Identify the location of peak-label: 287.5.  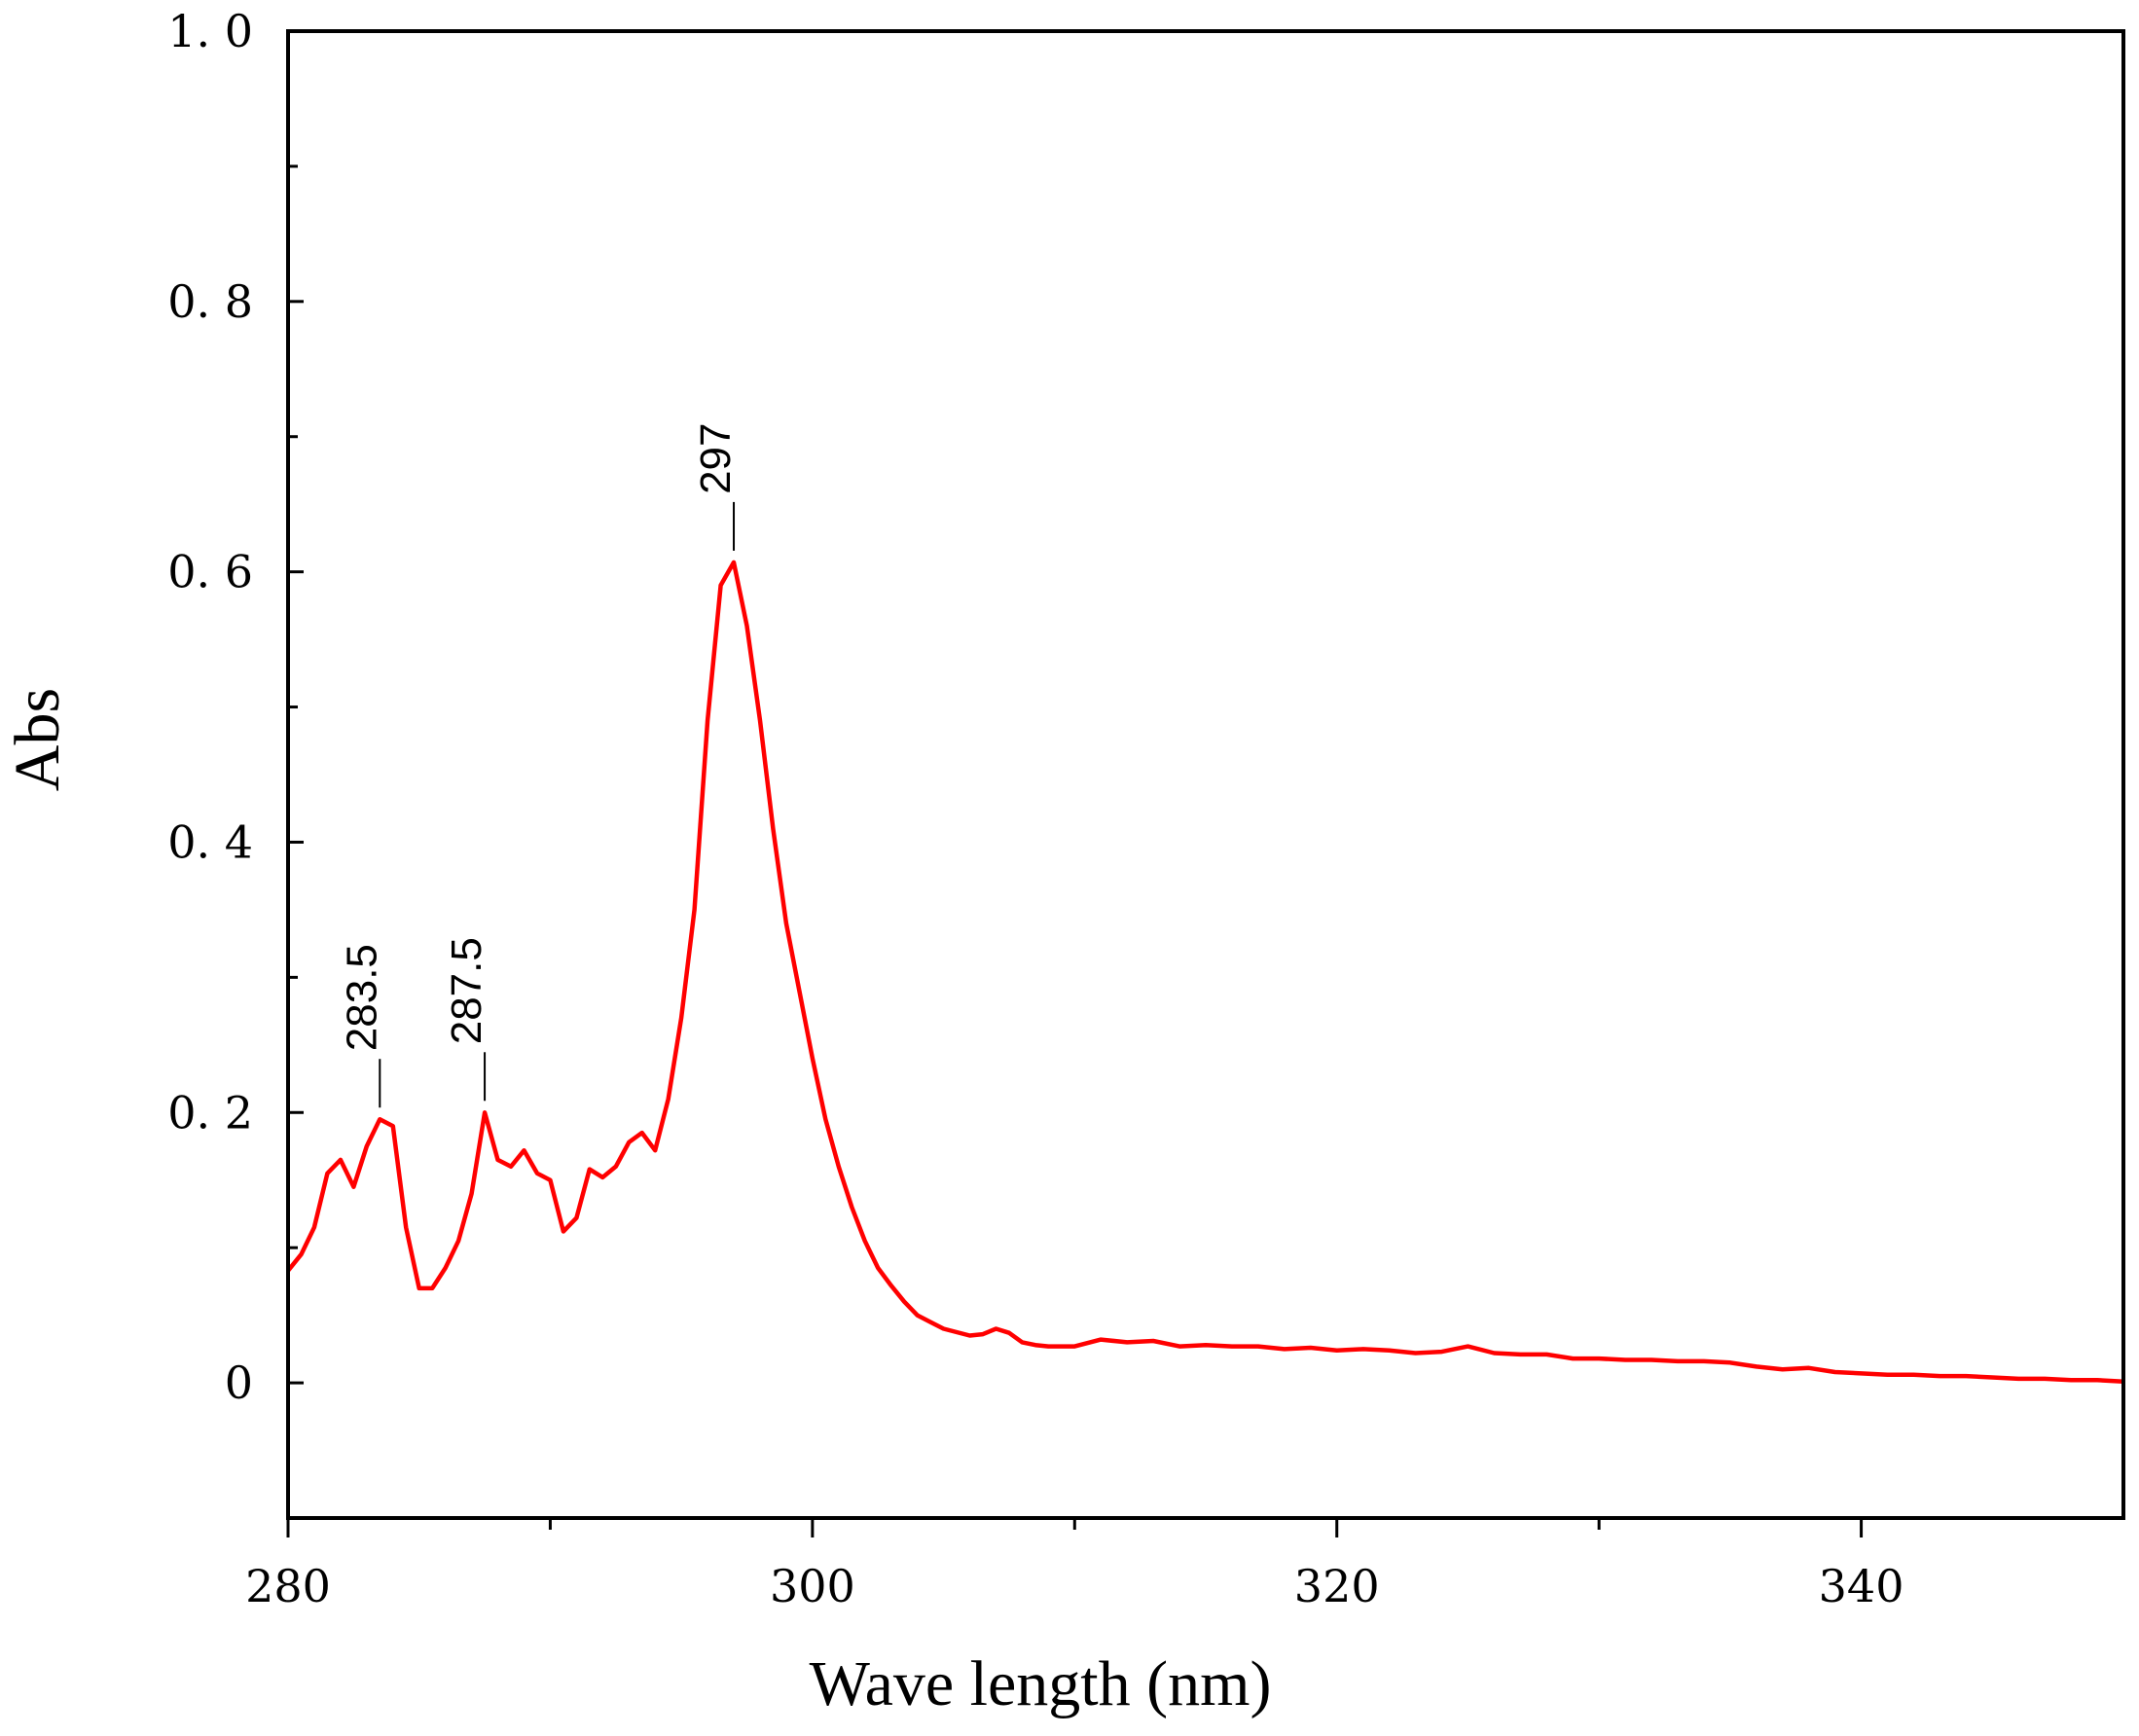
(467, 991).